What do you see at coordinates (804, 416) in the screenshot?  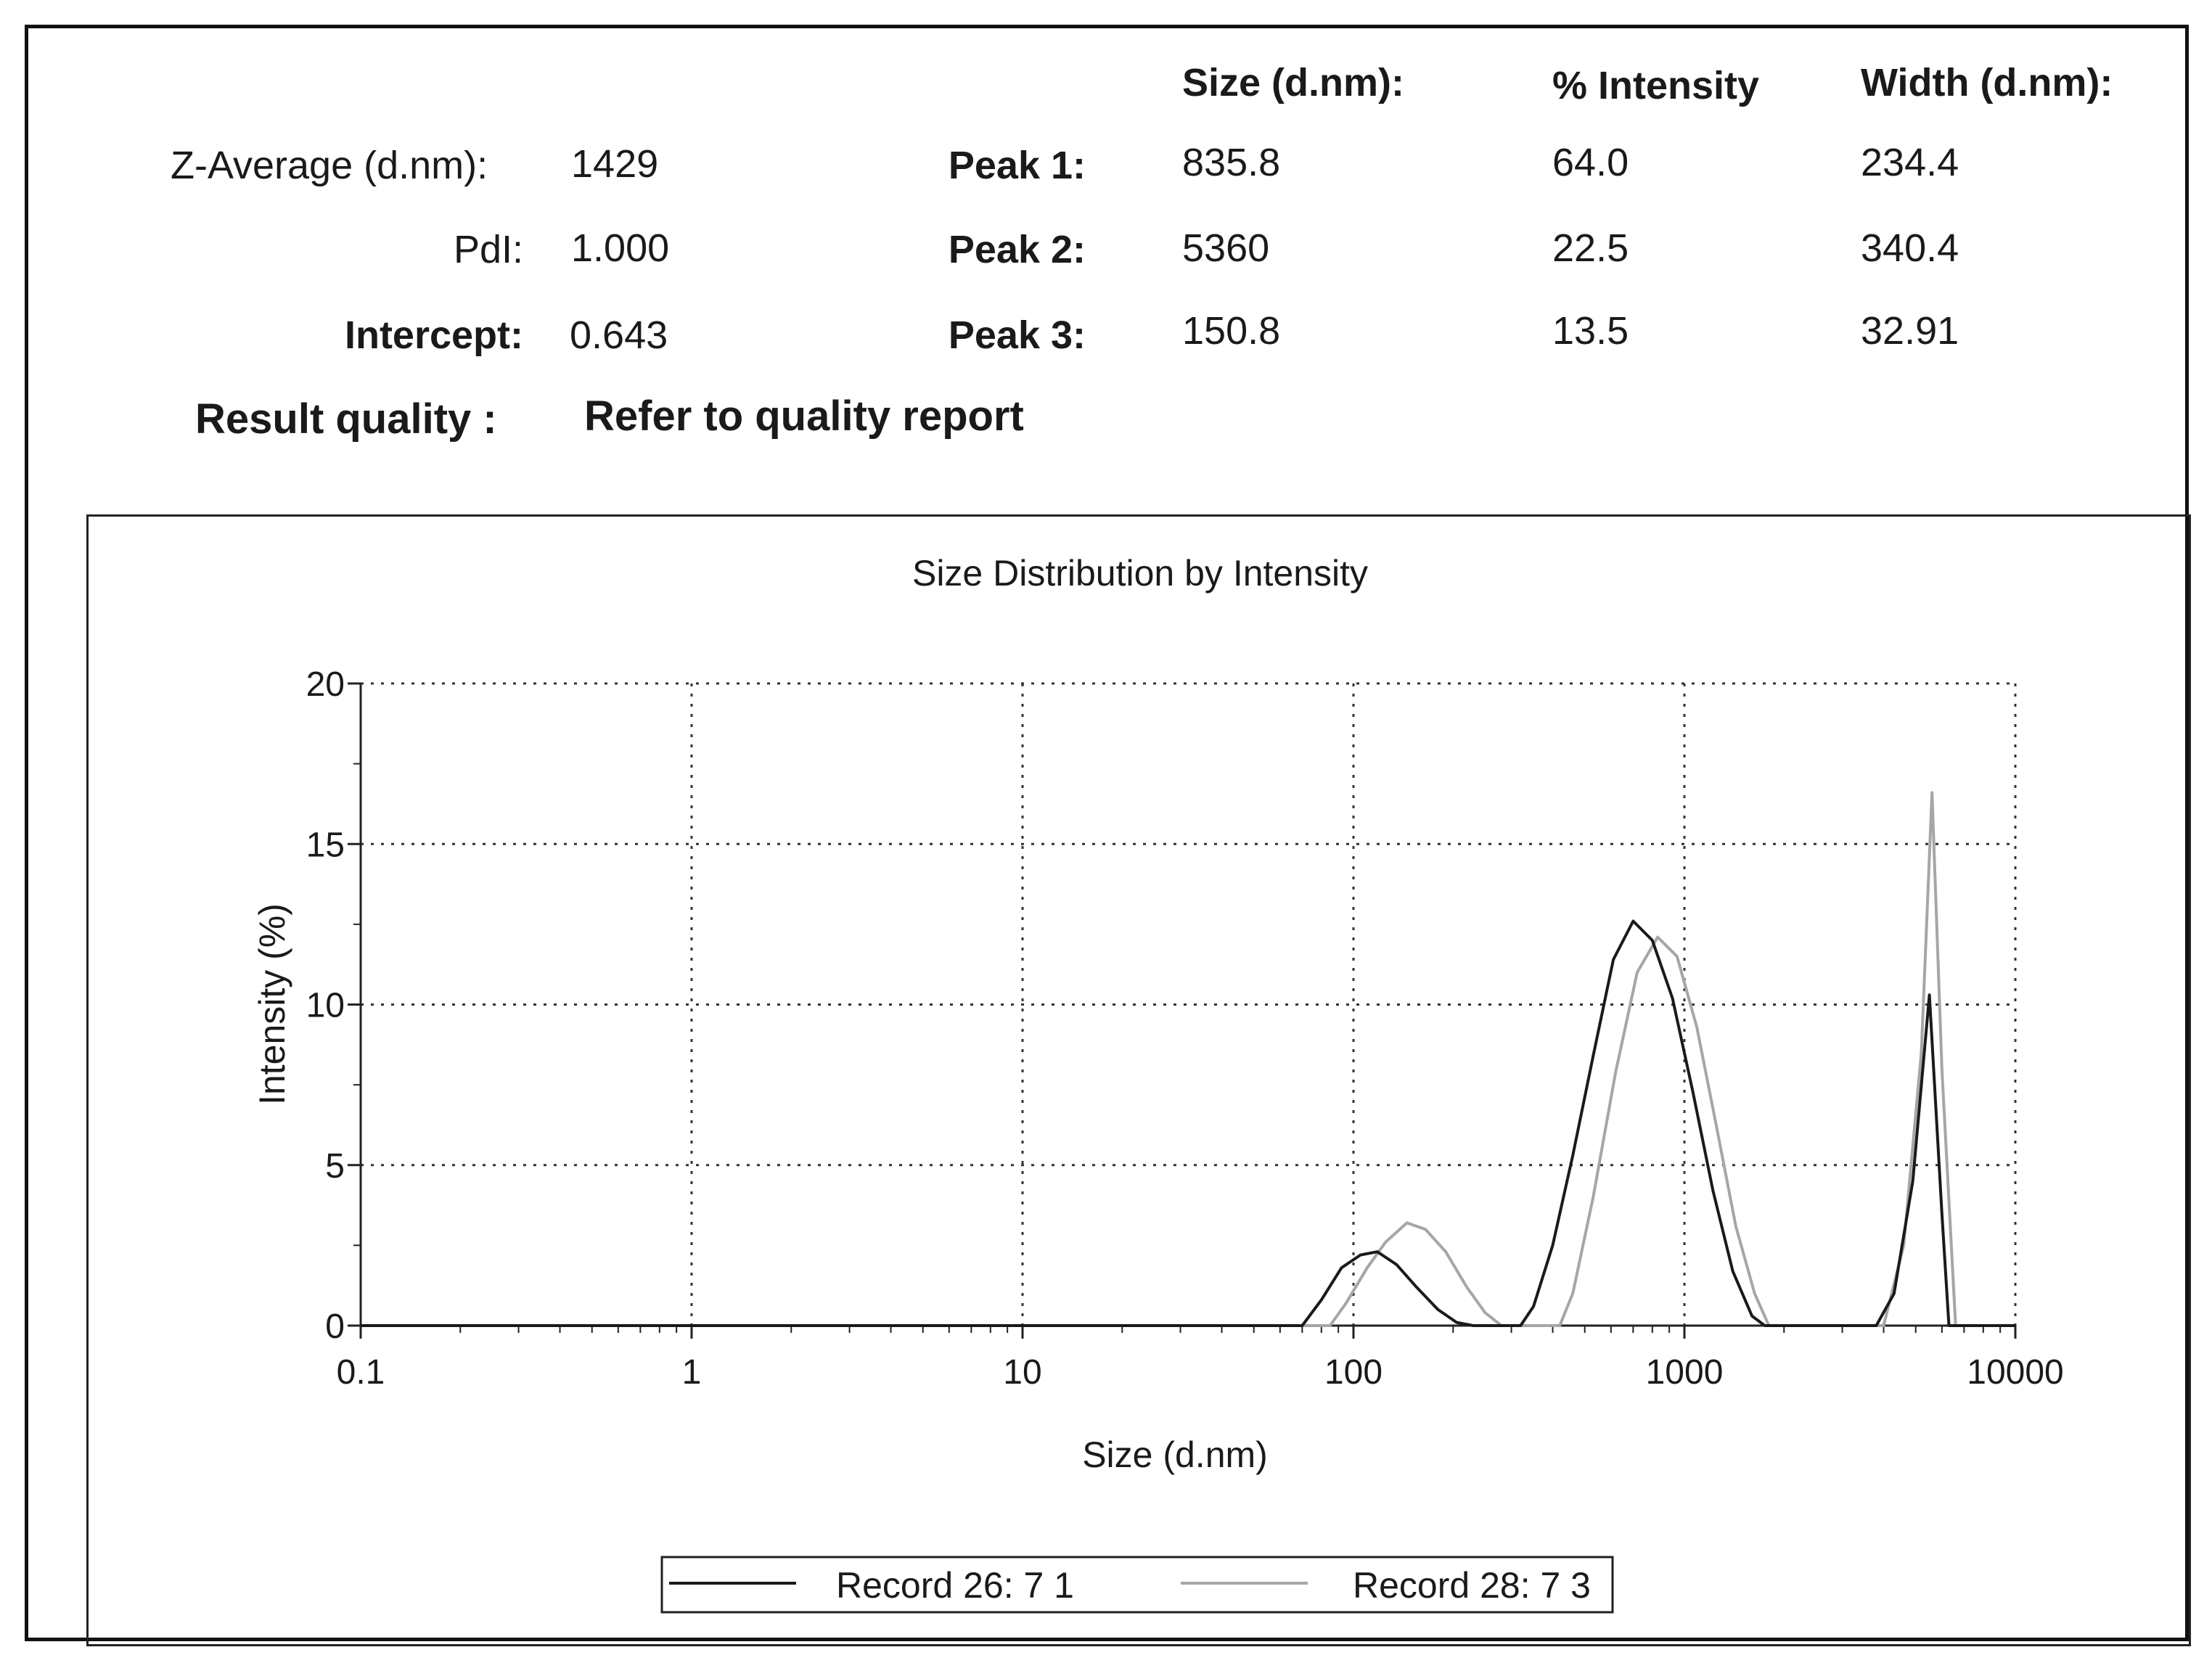 I see `result-quality-value: Refer to quality report` at bounding box center [804, 416].